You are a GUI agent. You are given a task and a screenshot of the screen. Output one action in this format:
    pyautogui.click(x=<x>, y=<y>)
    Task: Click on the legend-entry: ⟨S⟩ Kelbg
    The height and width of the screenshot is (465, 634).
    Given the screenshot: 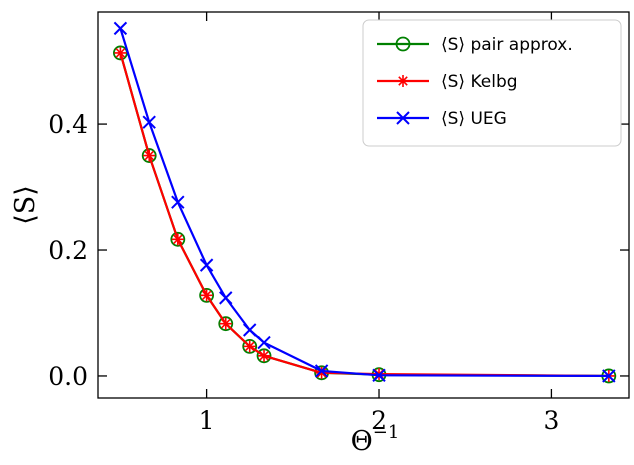 What is the action you would take?
    pyautogui.click(x=447, y=82)
    